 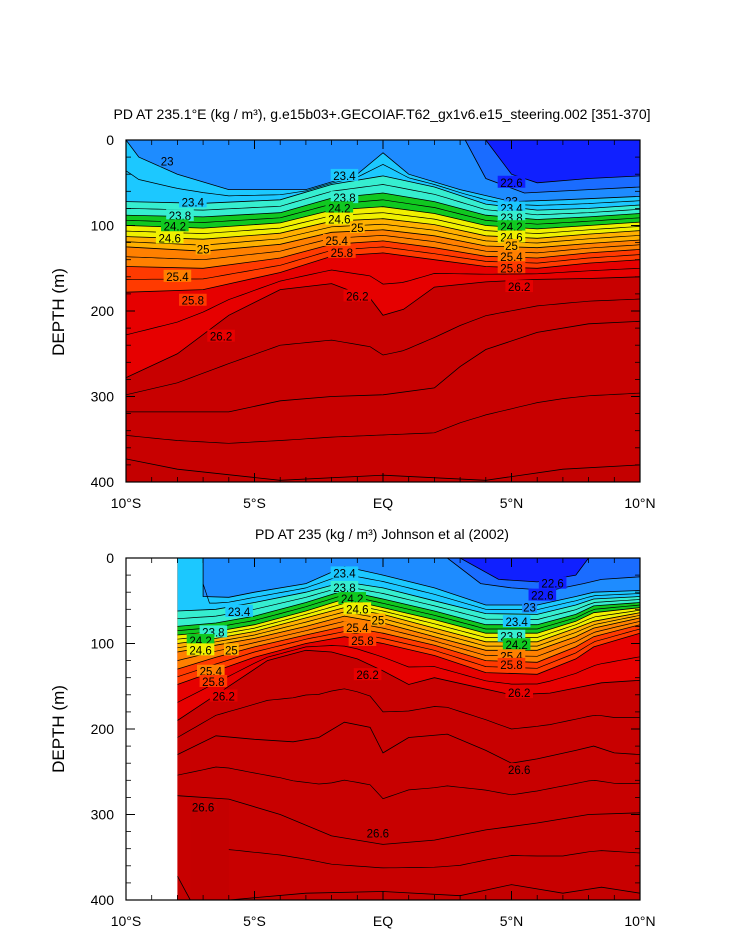 I want to click on panel-bottom-ylabel: DEPTH (m), so click(x=58, y=729).